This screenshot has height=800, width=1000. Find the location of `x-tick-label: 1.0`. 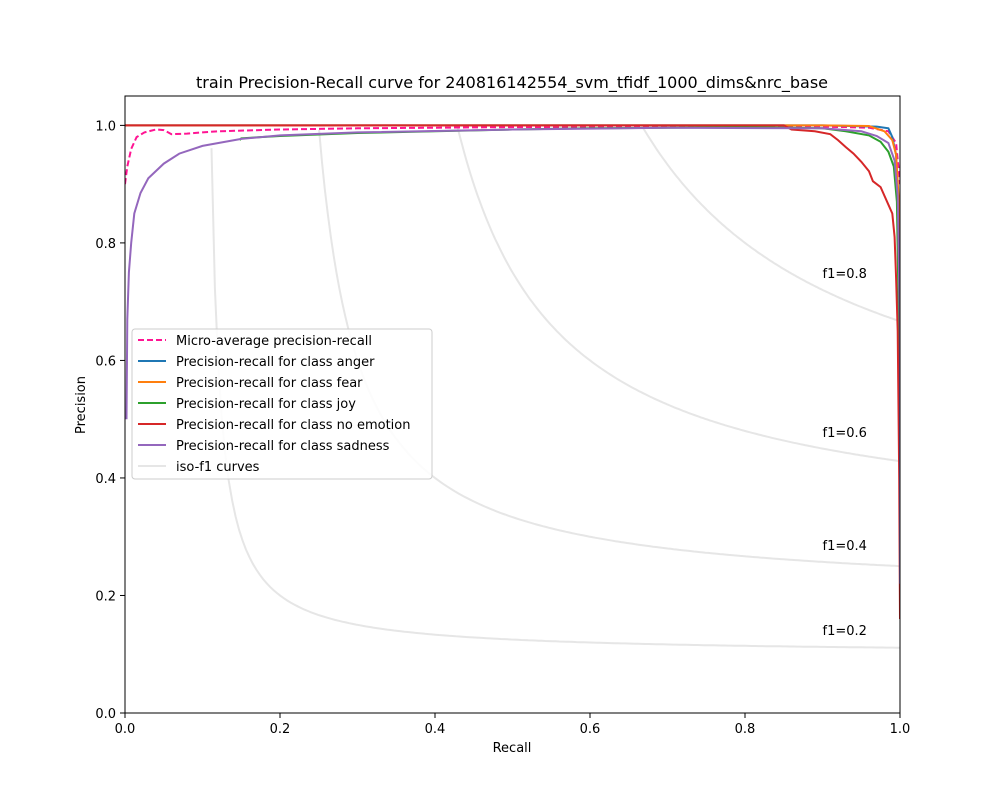

x-tick-label: 1.0 is located at coordinates (900, 729).